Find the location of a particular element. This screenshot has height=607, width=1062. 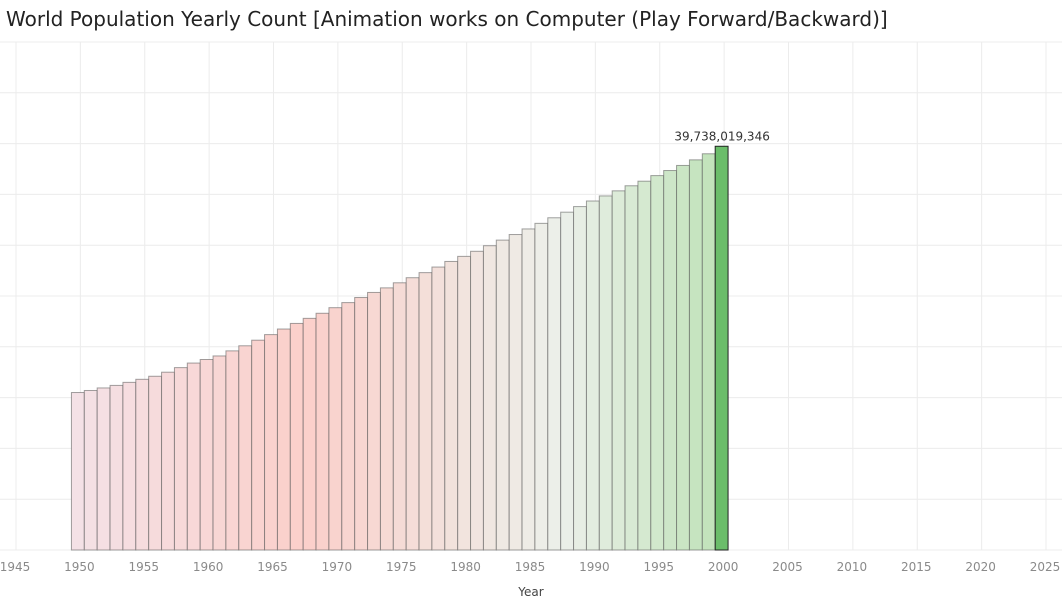

x-tick-label: 1955 is located at coordinates (143, 567).